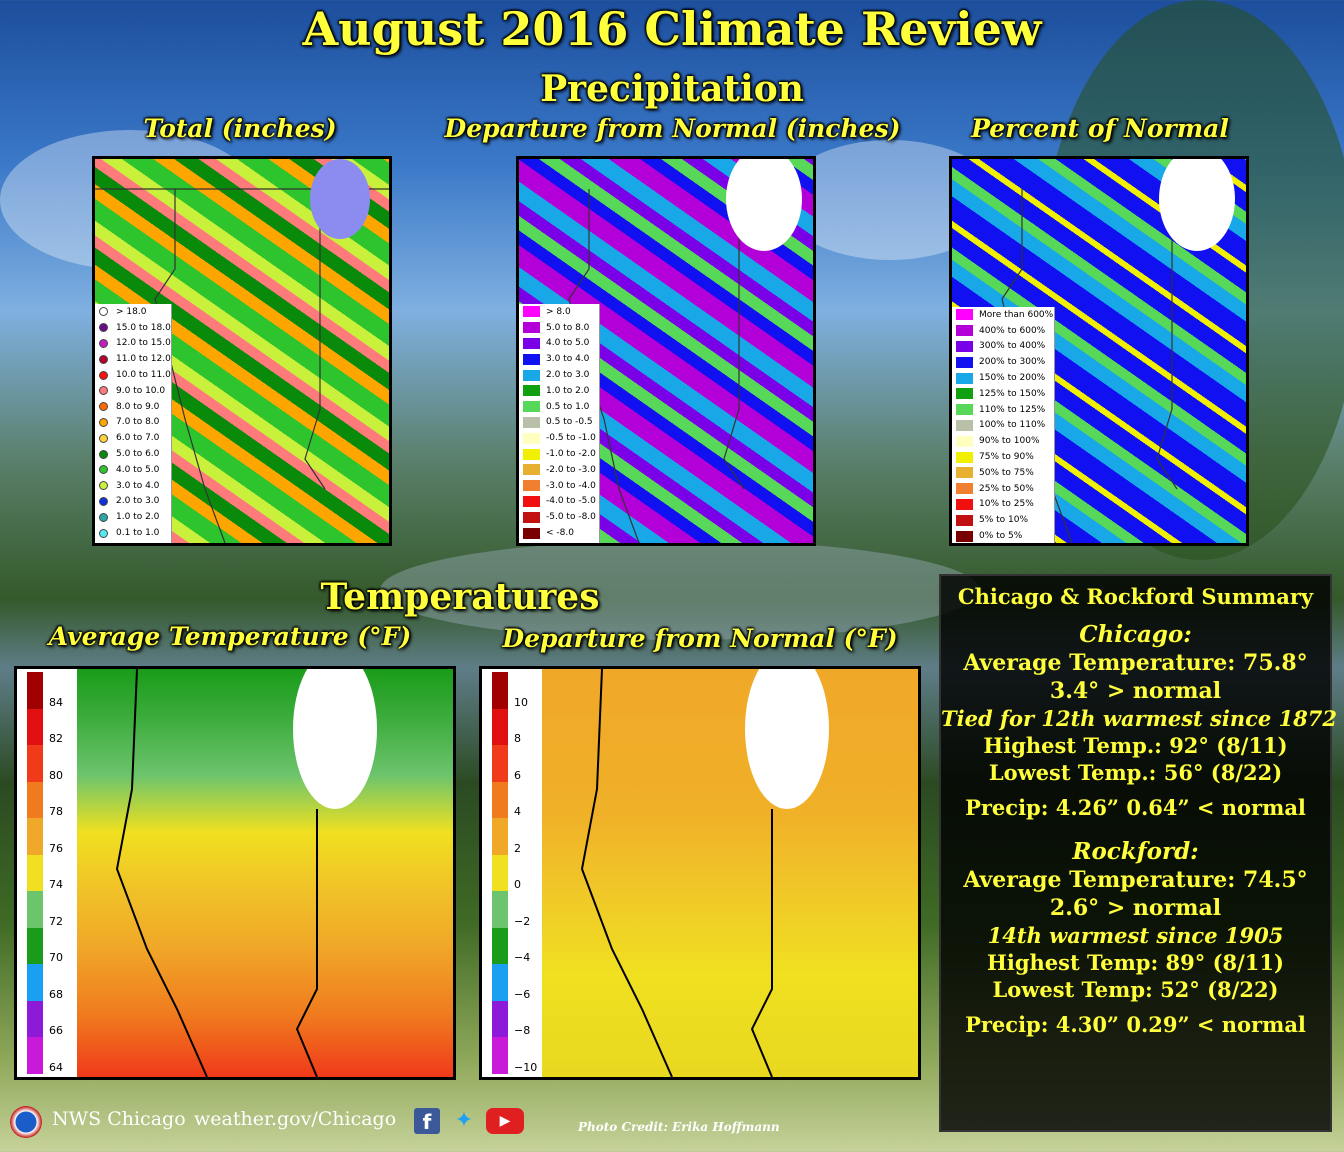  I want to click on website-link: weather.gov/Chicago, so click(295, 1119).